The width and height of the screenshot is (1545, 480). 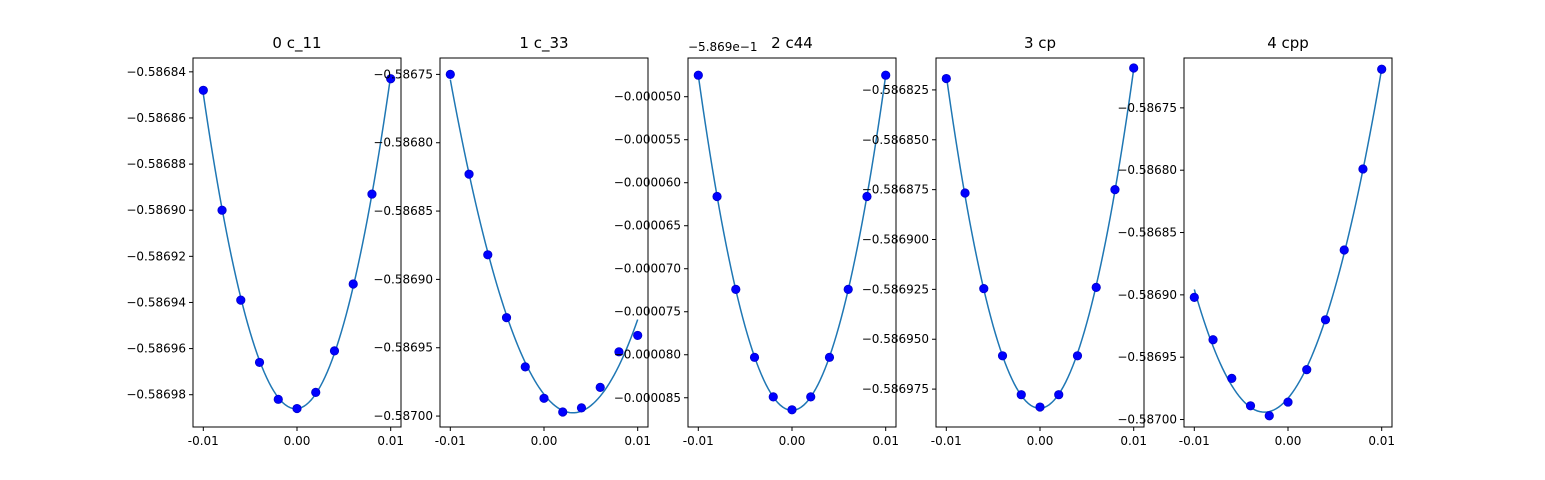 I want to click on y-tick-label: −0.586975, so click(x=895, y=389).